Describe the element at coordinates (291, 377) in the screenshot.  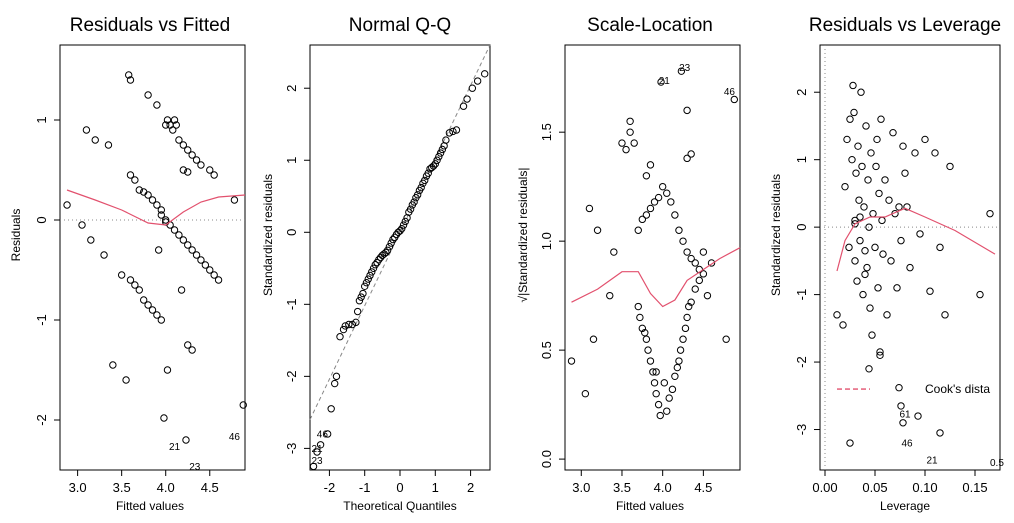
I see `y-tick-label: -2` at that location.